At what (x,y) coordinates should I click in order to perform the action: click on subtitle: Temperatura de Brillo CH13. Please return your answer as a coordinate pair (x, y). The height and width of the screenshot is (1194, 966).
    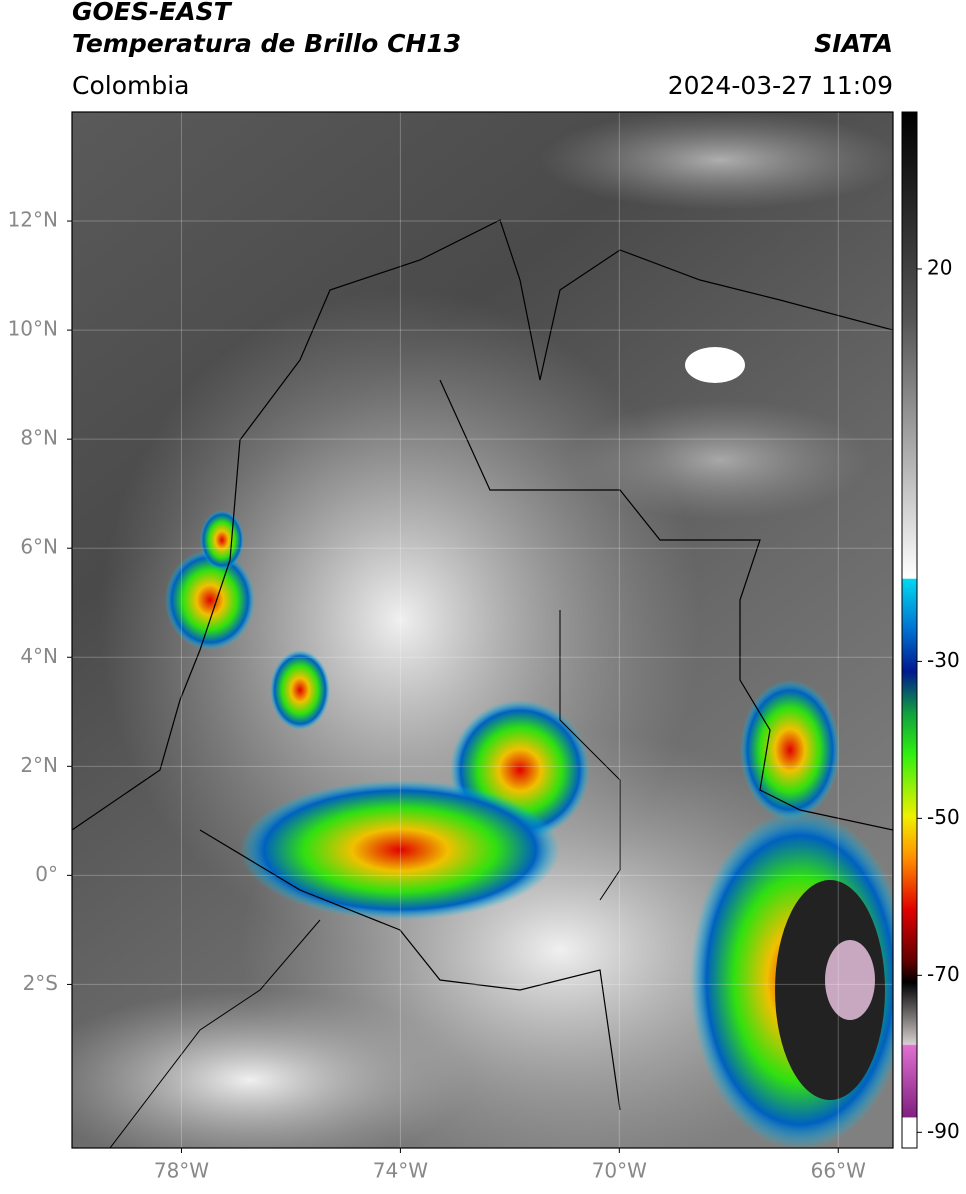
    Looking at the image, I should click on (266, 43).